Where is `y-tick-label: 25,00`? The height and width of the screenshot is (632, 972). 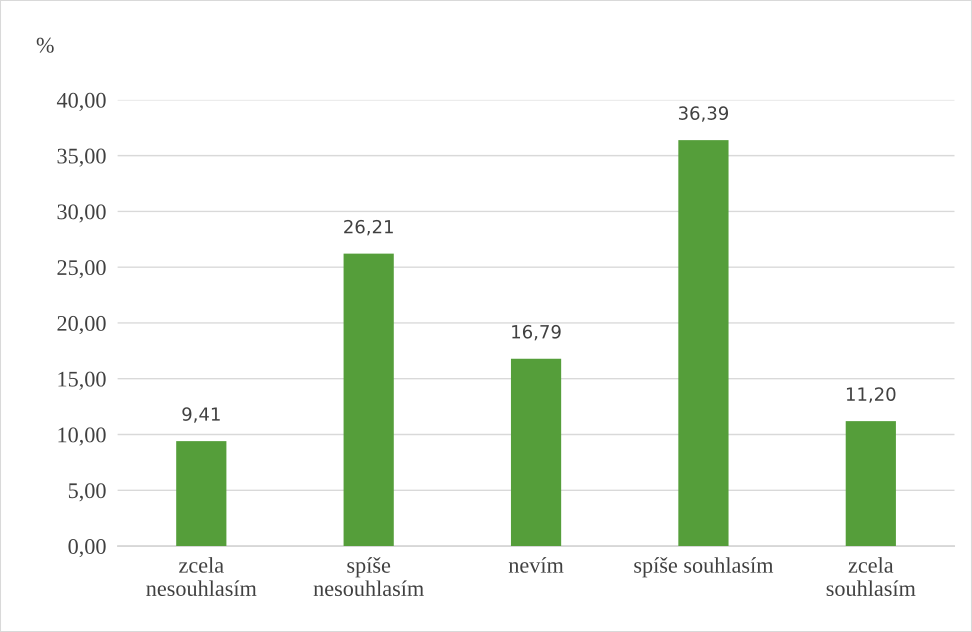 y-tick-label: 25,00 is located at coordinates (81, 269).